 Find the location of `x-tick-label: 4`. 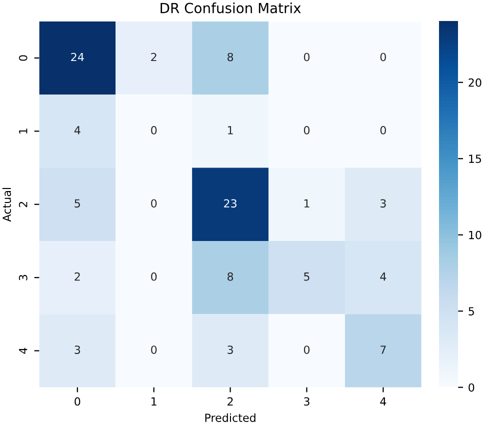

x-tick-label: 4 is located at coordinates (383, 401).